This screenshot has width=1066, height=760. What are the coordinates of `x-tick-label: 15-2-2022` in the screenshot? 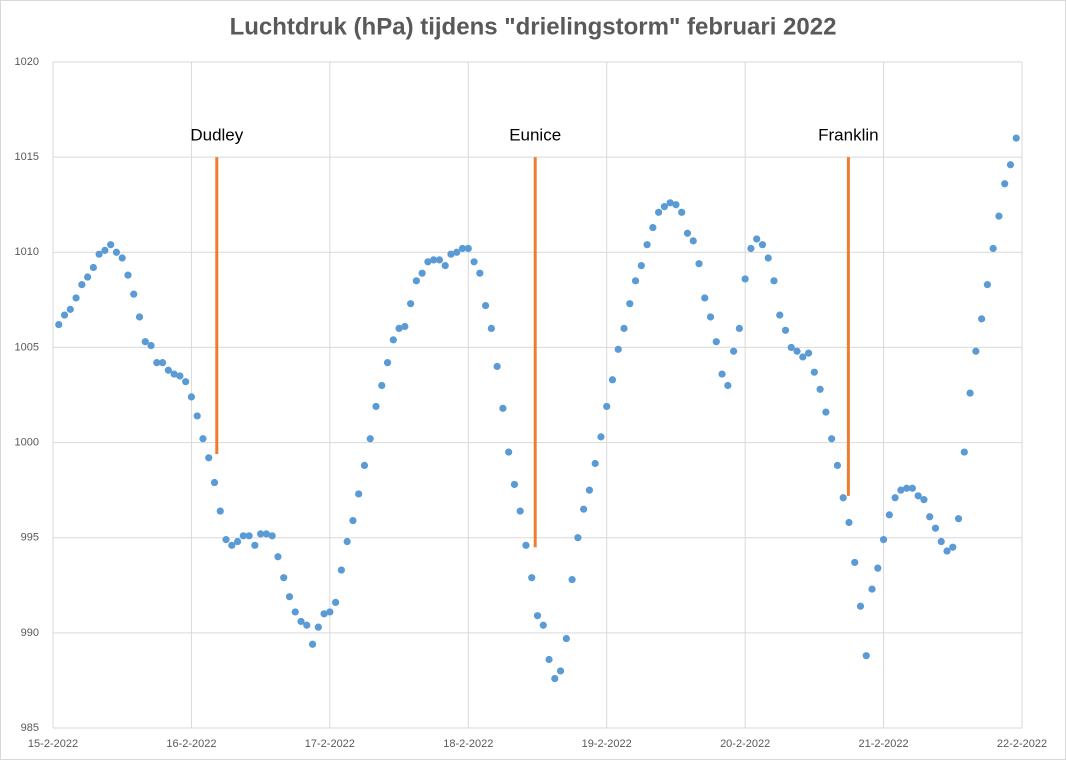 It's located at (53, 744).